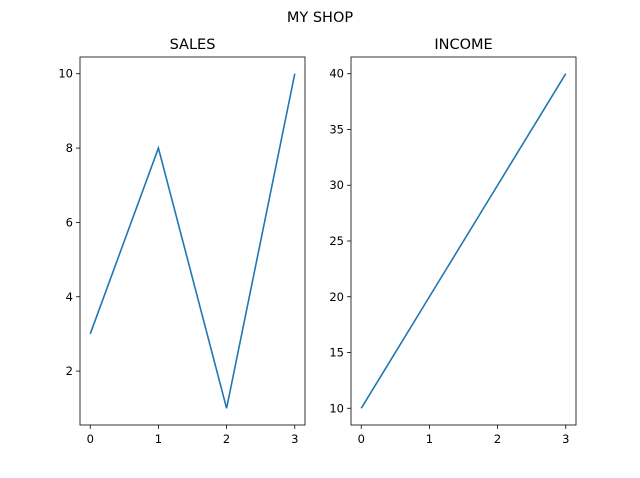  Describe the element at coordinates (336, 74) in the screenshot. I see `y-tick-label: 40` at that location.